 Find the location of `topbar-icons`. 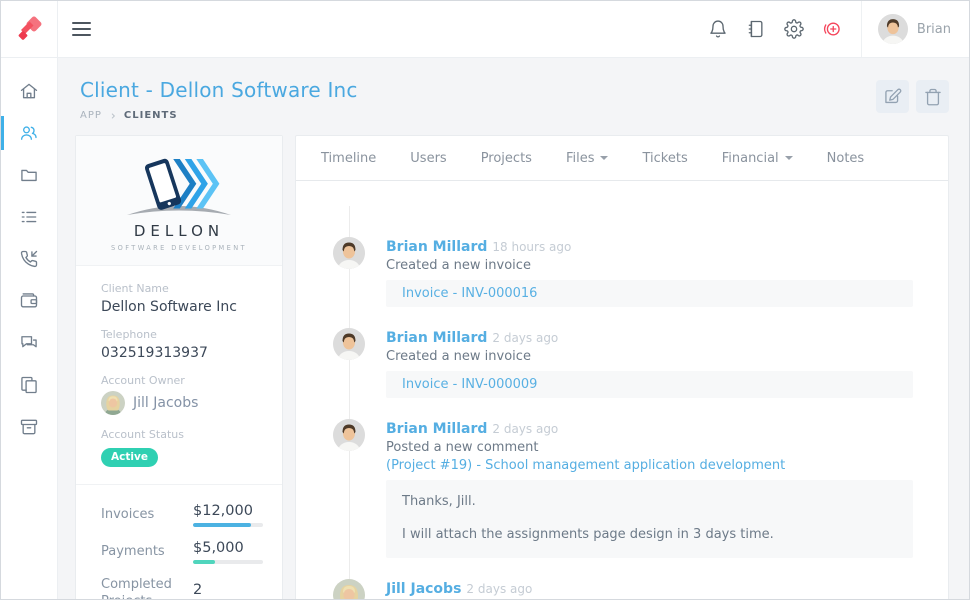

topbar-icons is located at coordinates (782, 29).